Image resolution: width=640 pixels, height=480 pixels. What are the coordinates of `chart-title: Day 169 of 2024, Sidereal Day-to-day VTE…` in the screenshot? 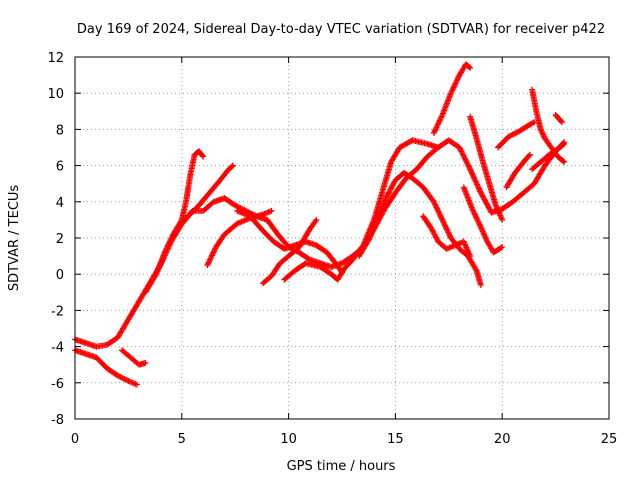 It's located at (341, 29).